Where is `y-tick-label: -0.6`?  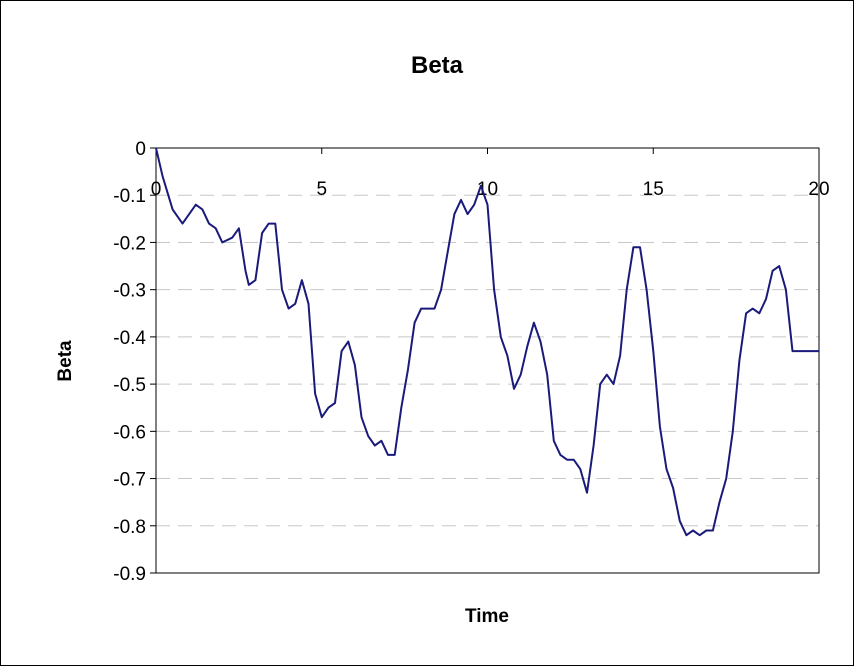 y-tick-label: -0.6 is located at coordinates (129, 432).